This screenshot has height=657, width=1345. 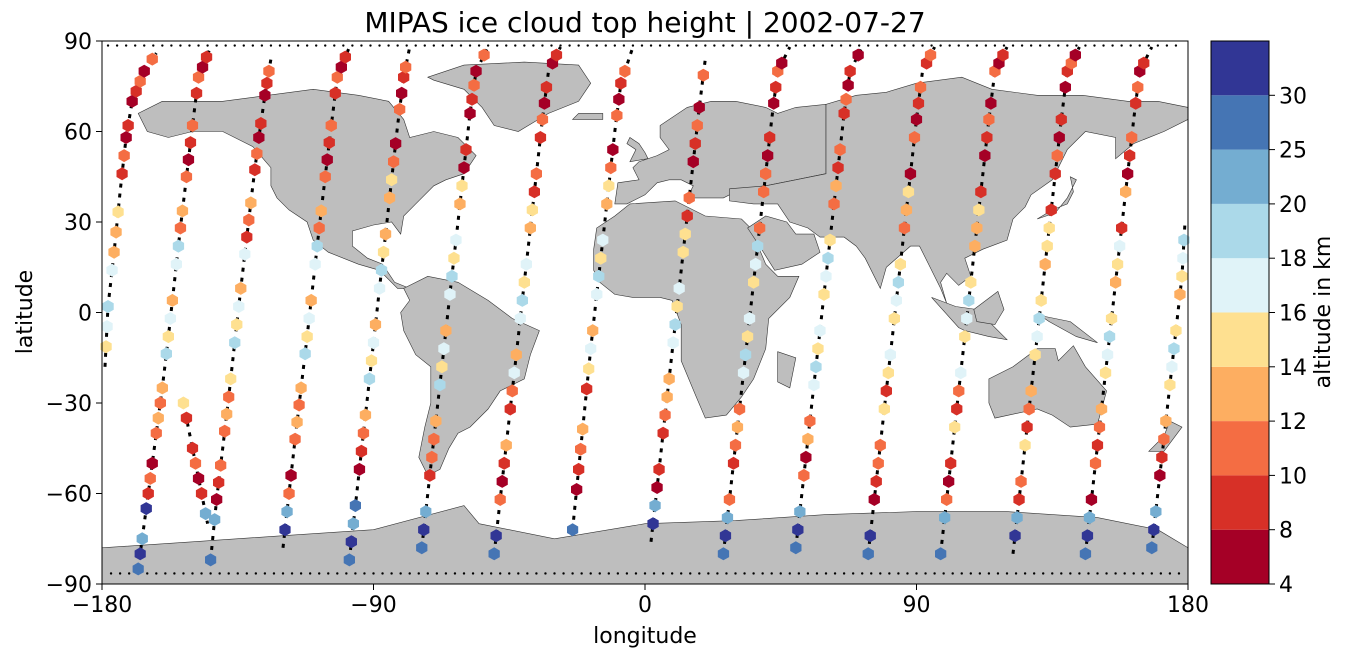 I want to click on y-tick-label: 90, so click(x=78, y=42).